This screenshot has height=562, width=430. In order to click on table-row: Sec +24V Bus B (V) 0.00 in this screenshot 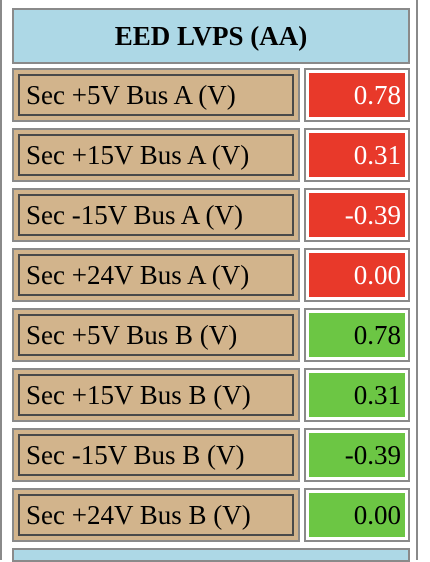, I will do `click(211, 515)`.